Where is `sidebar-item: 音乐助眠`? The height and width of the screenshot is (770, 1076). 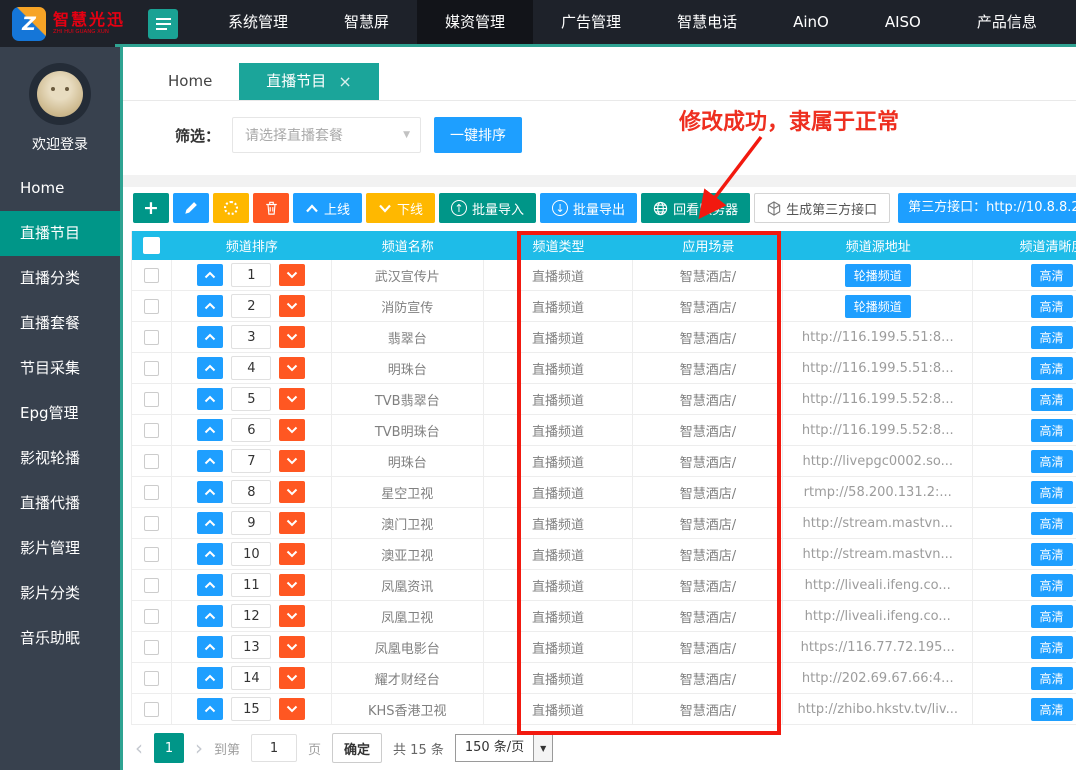 sidebar-item: 音乐助眠 is located at coordinates (50, 638).